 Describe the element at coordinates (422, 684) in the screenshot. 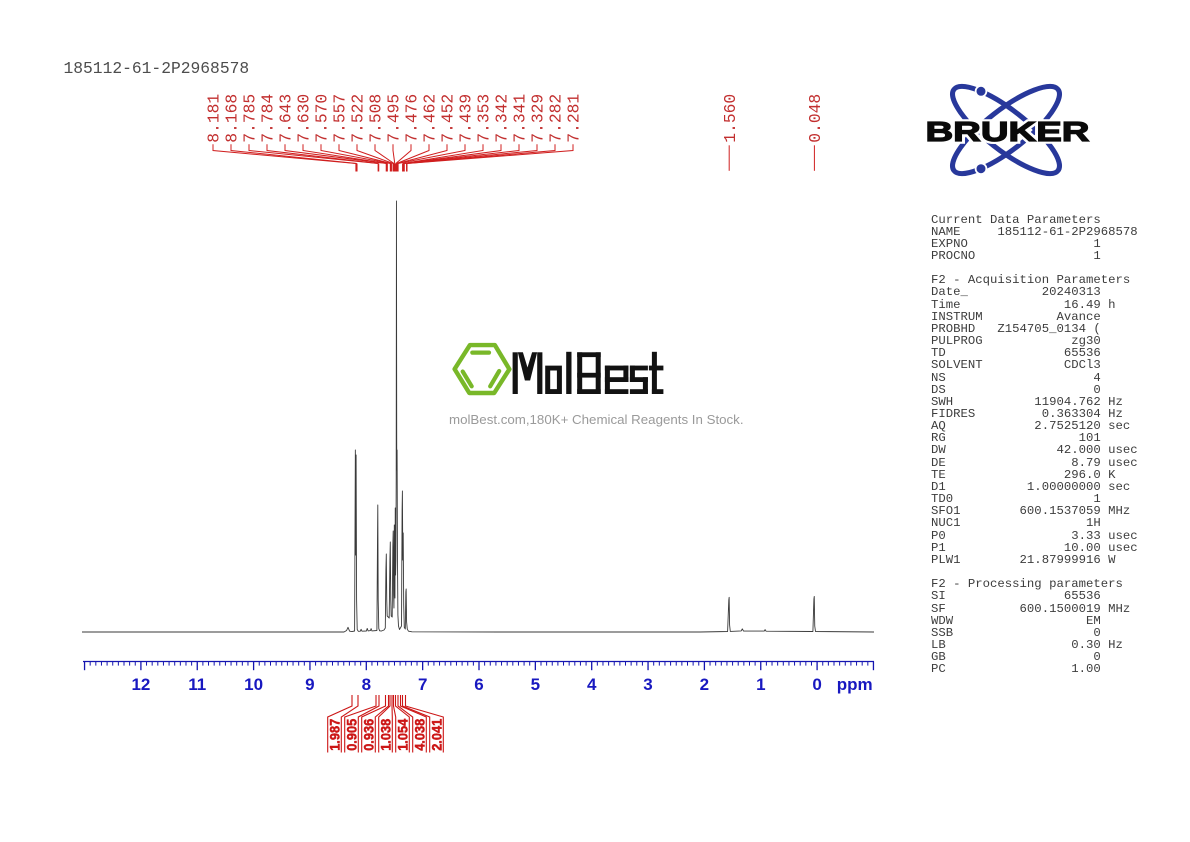

I see `svg-text: 7` at that location.